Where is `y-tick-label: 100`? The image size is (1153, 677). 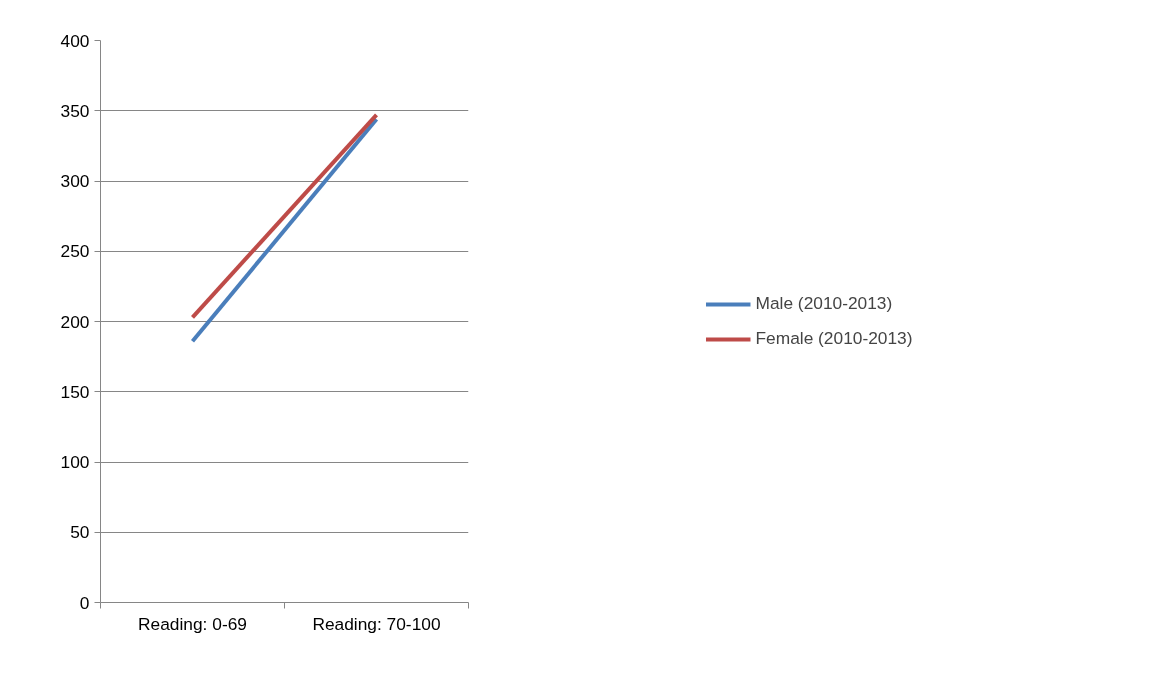 y-tick-label: 100 is located at coordinates (75, 462).